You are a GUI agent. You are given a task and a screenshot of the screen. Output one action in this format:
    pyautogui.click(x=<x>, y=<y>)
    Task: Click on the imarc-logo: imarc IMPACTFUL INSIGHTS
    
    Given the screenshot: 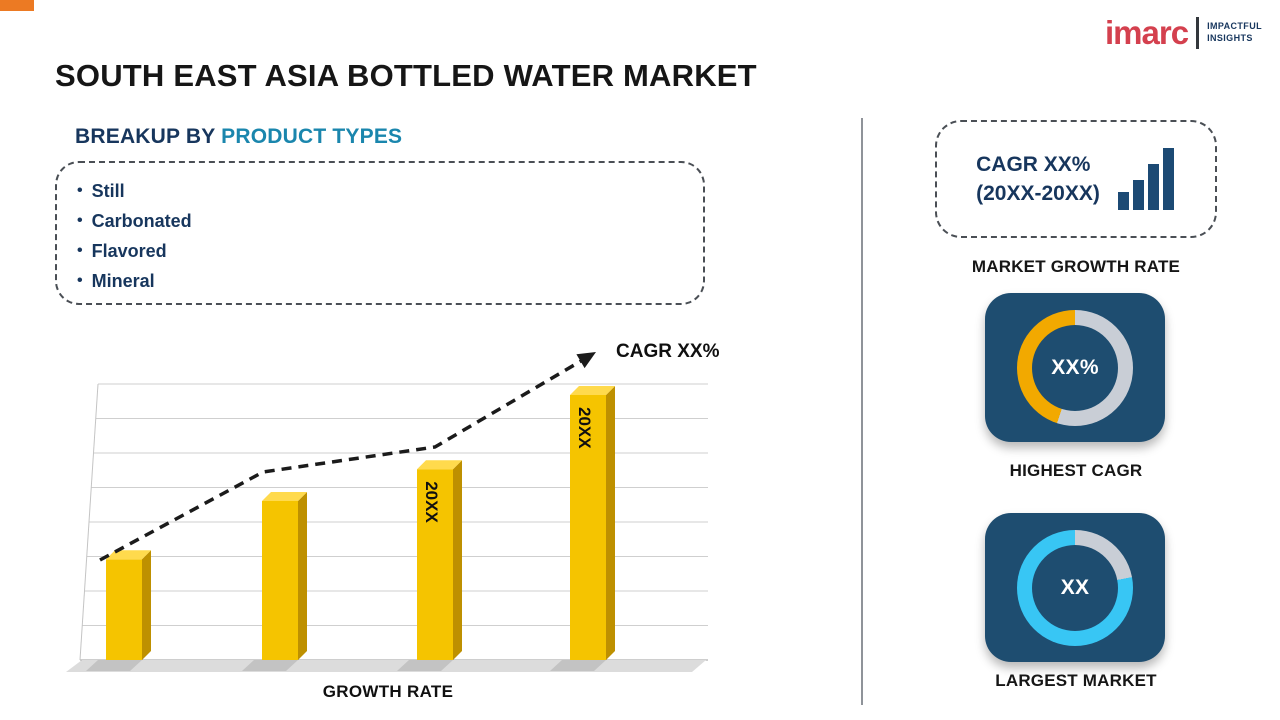 What is the action you would take?
    pyautogui.click(x=1183, y=32)
    